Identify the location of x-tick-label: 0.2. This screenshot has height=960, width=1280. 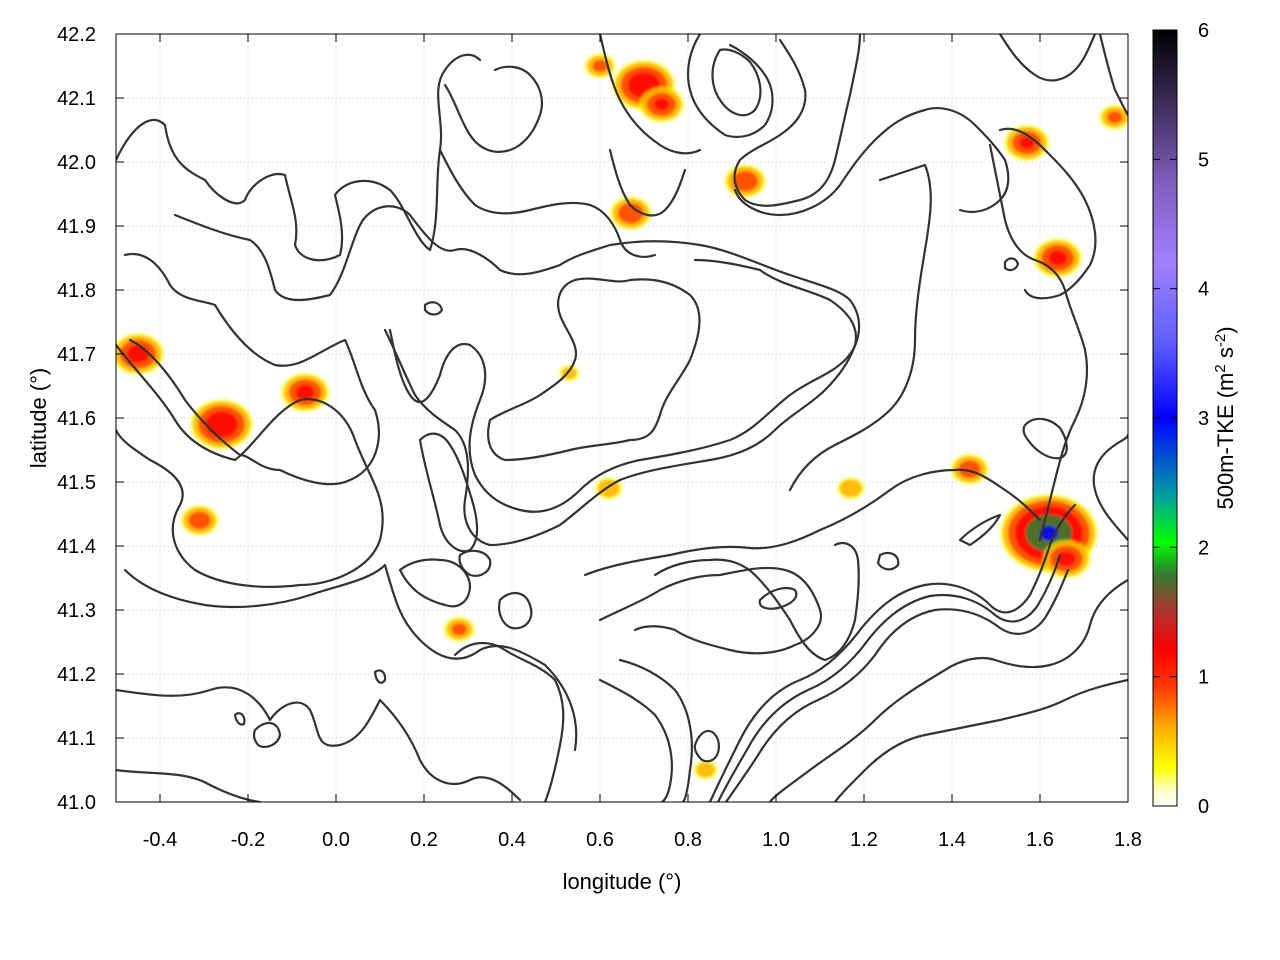
(424, 840).